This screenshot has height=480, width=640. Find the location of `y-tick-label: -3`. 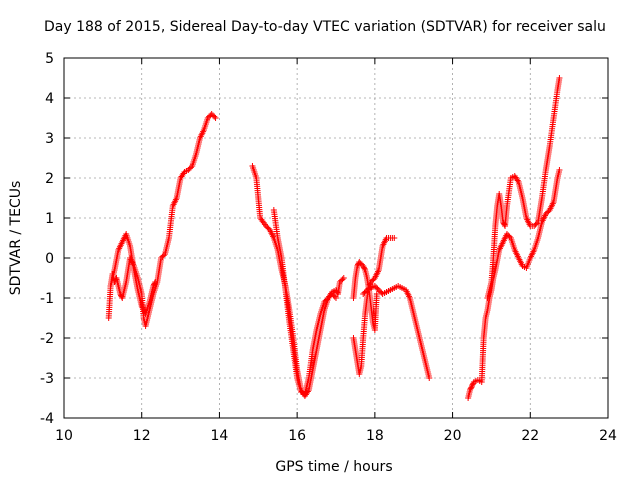

y-tick-label: -3 is located at coordinates (47, 379).